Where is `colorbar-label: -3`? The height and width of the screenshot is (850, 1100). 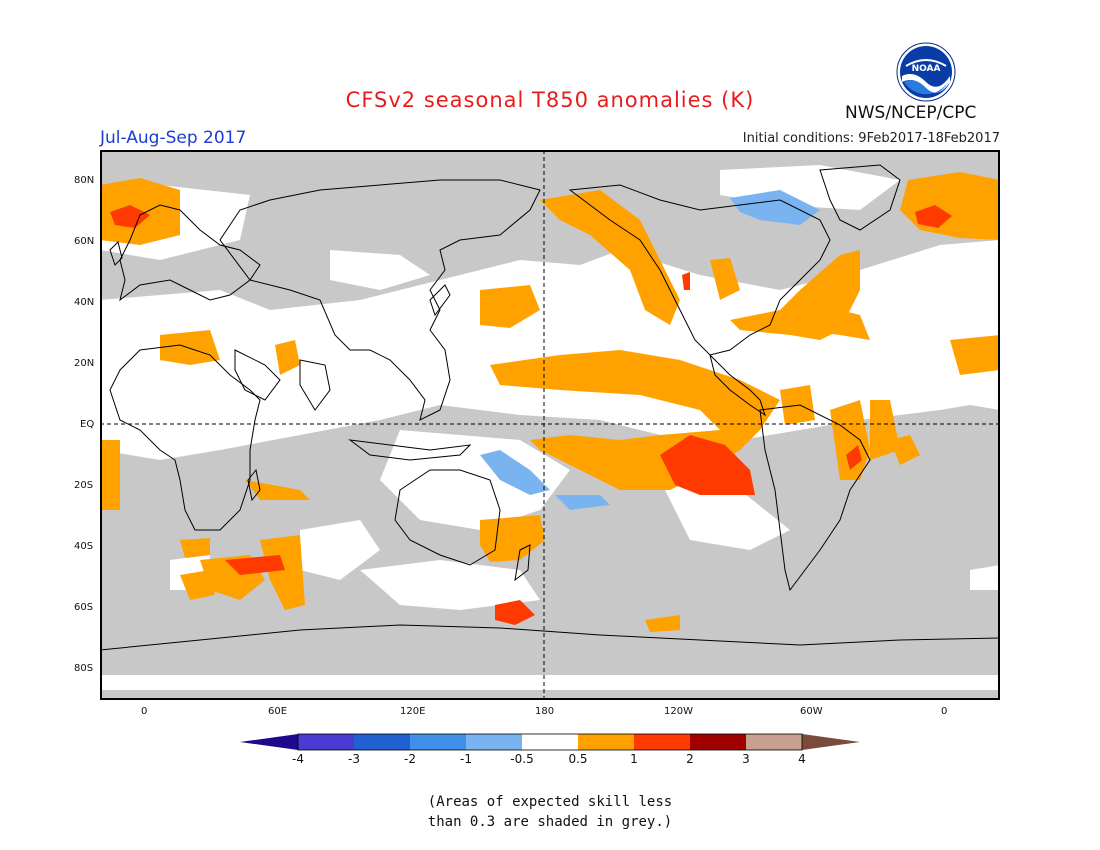 colorbar-label: -3 is located at coordinates (354, 759).